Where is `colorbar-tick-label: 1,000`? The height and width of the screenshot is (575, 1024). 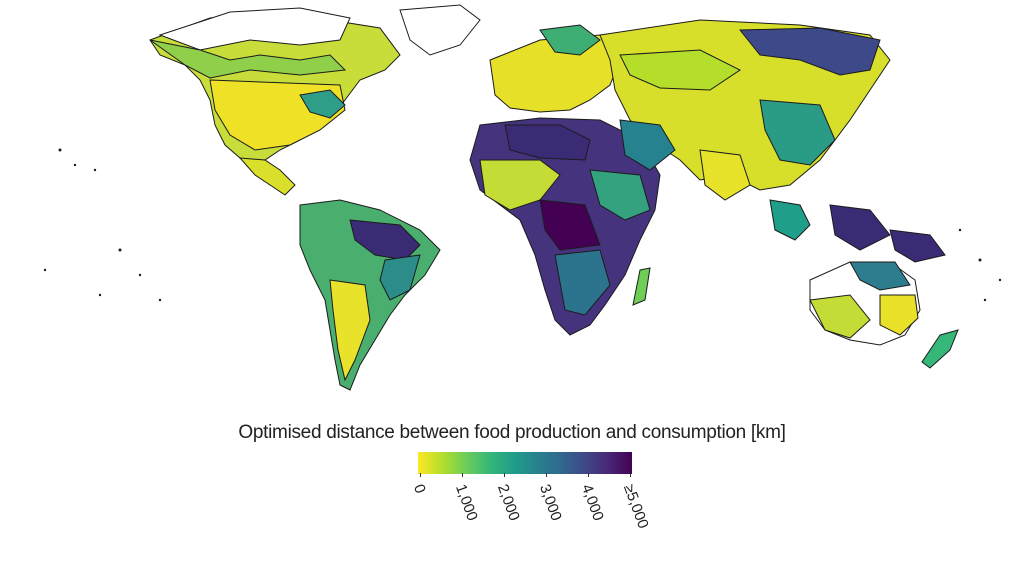 colorbar-tick-label: 1,000 is located at coordinates (466, 503).